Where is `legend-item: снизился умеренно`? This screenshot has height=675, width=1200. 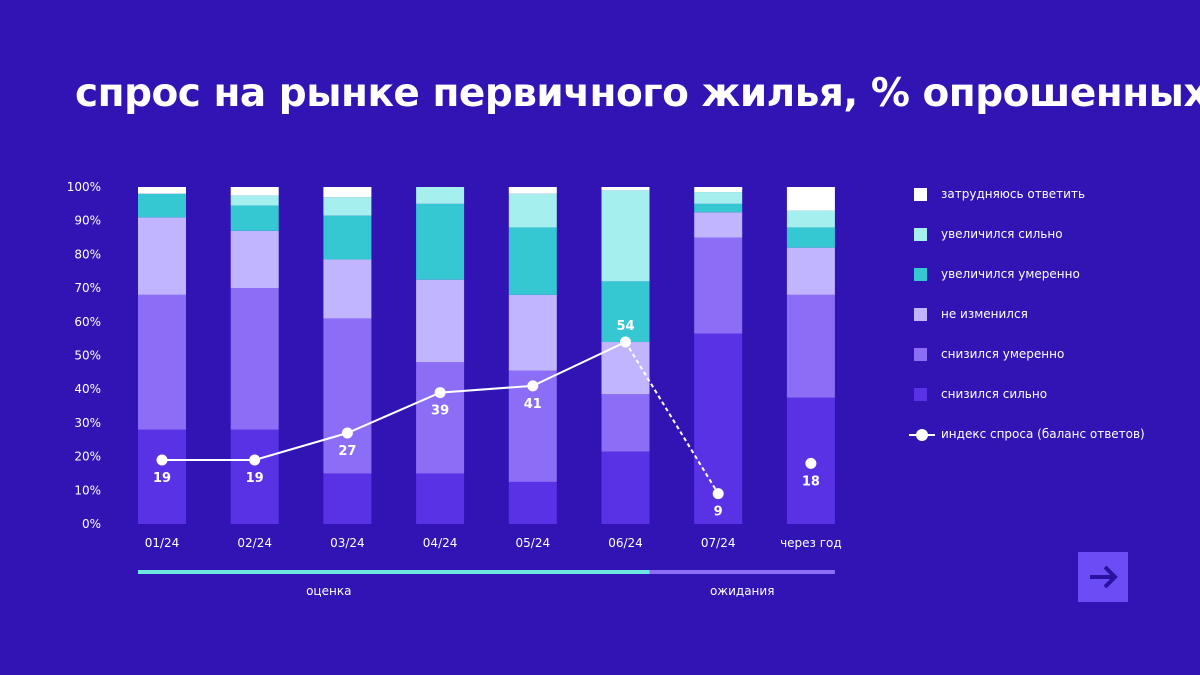 legend-item: снизился умеренно is located at coordinates (1049, 354).